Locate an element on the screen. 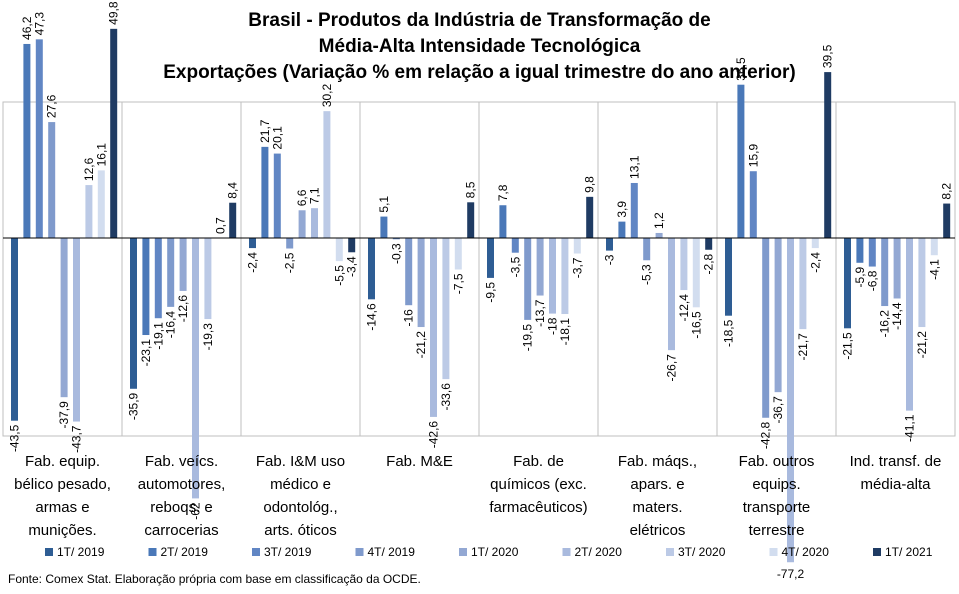 The height and width of the screenshot is (594, 959). data-label: -5,5 is located at coordinates (339, 275).